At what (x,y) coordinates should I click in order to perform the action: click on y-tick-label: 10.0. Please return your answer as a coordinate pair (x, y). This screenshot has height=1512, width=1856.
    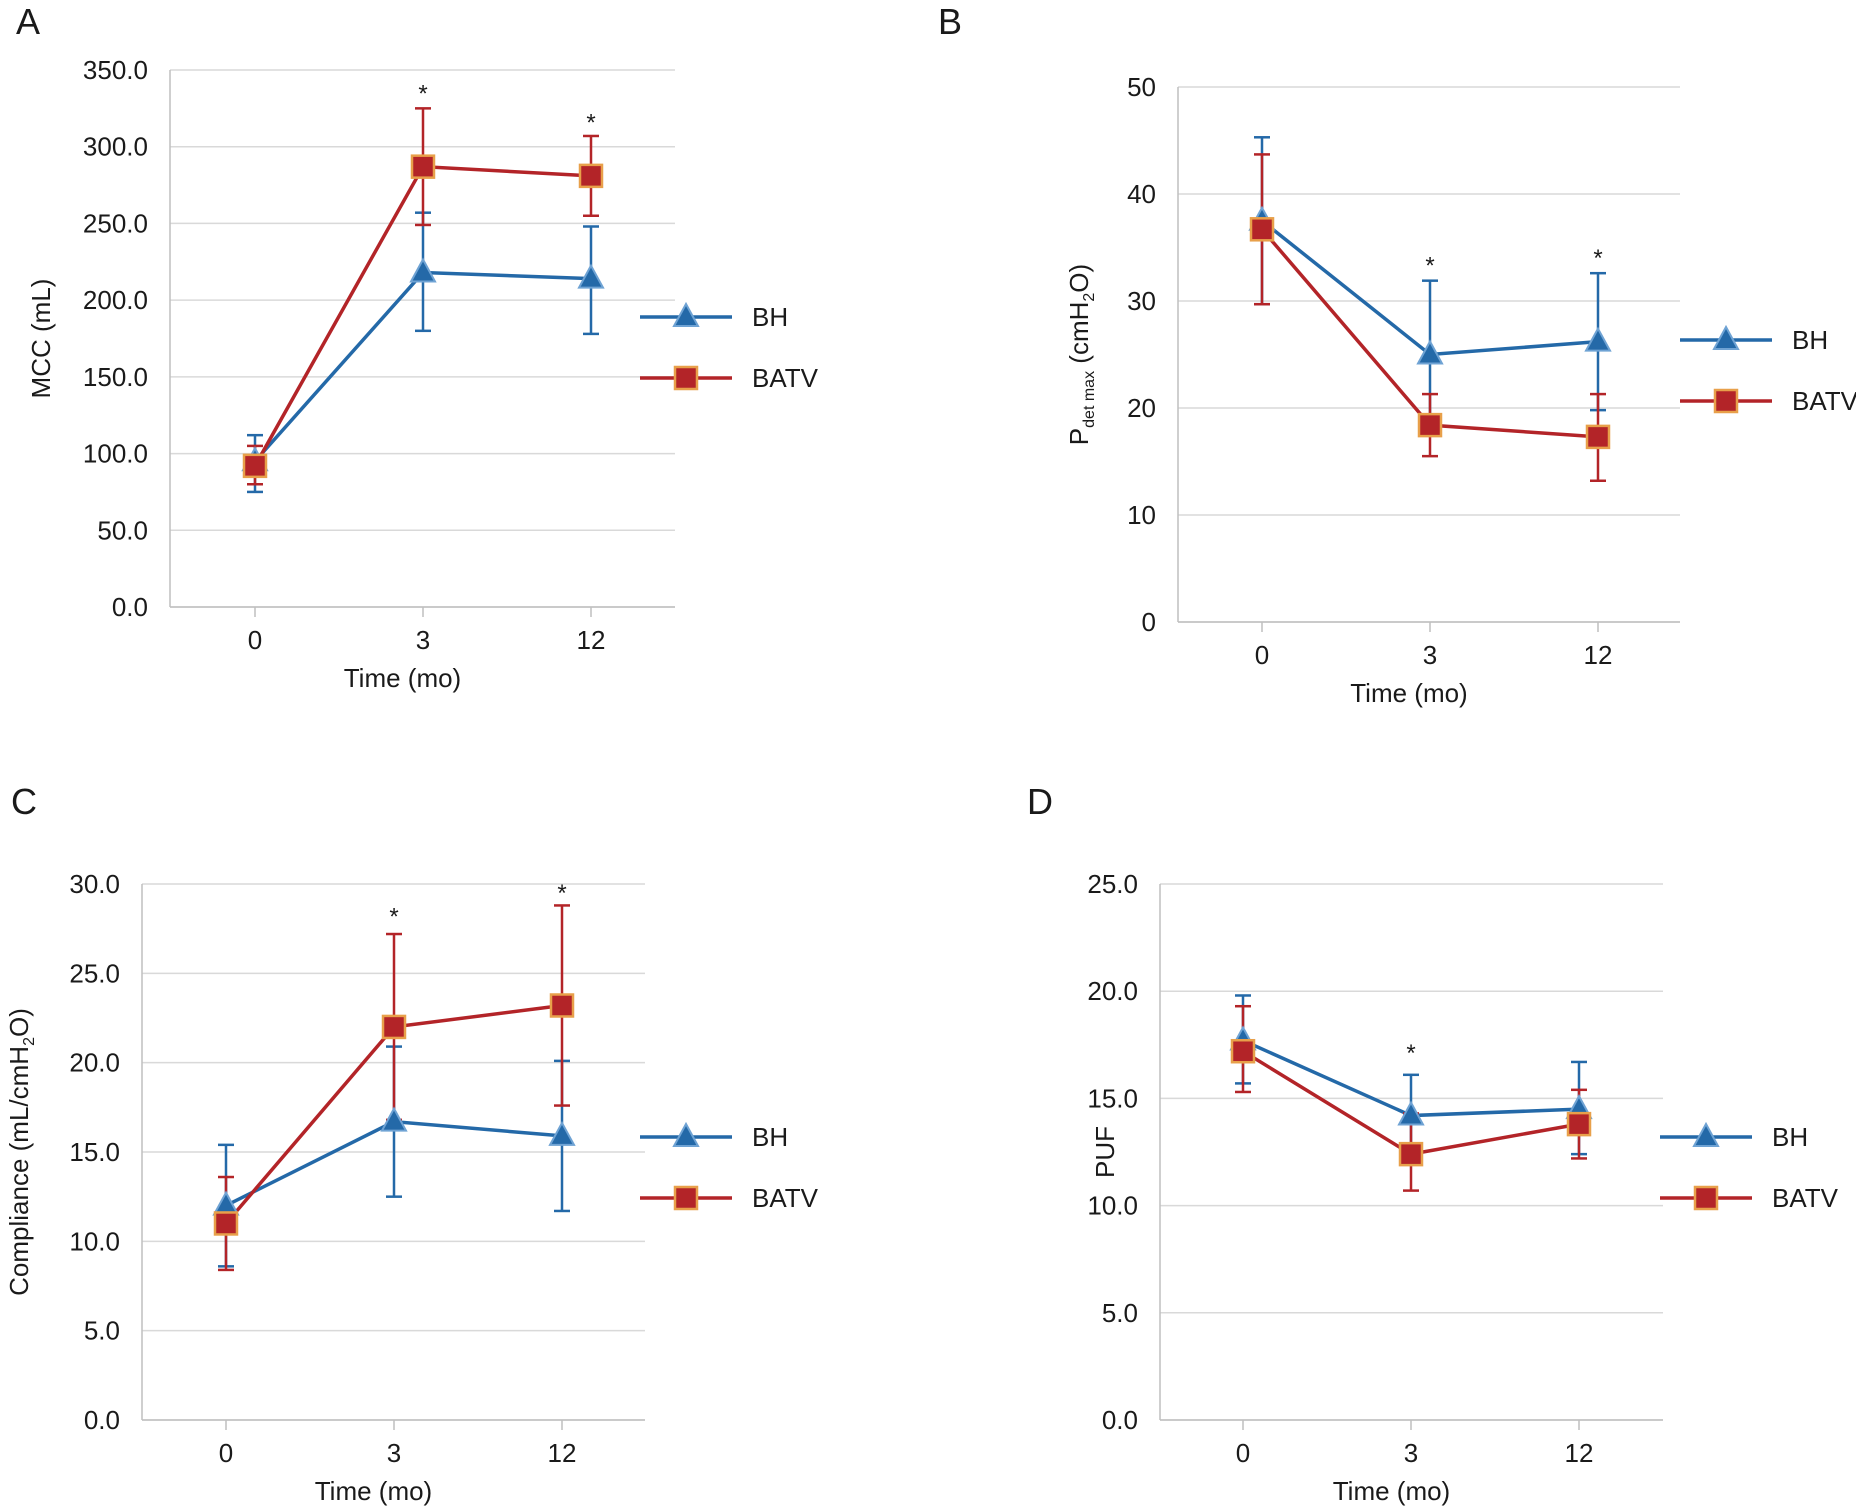
    Looking at the image, I should click on (1112, 1206).